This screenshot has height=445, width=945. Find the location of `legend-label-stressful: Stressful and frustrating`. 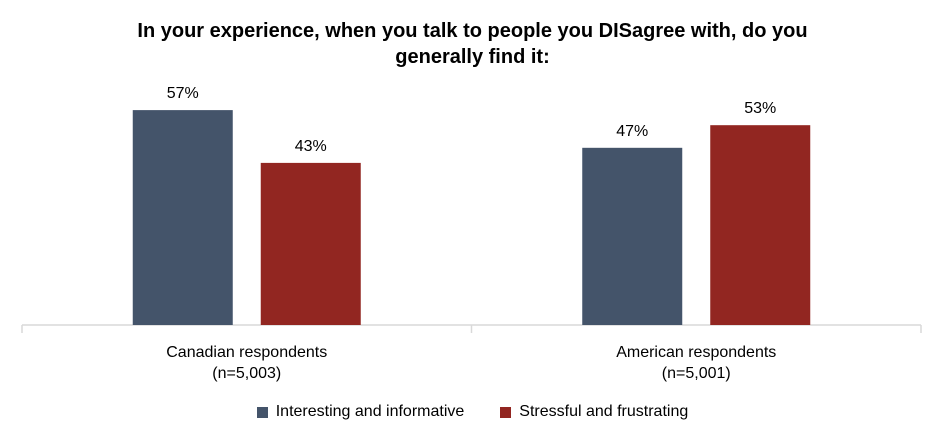

legend-label-stressful: Stressful and frustrating is located at coordinates (604, 411).